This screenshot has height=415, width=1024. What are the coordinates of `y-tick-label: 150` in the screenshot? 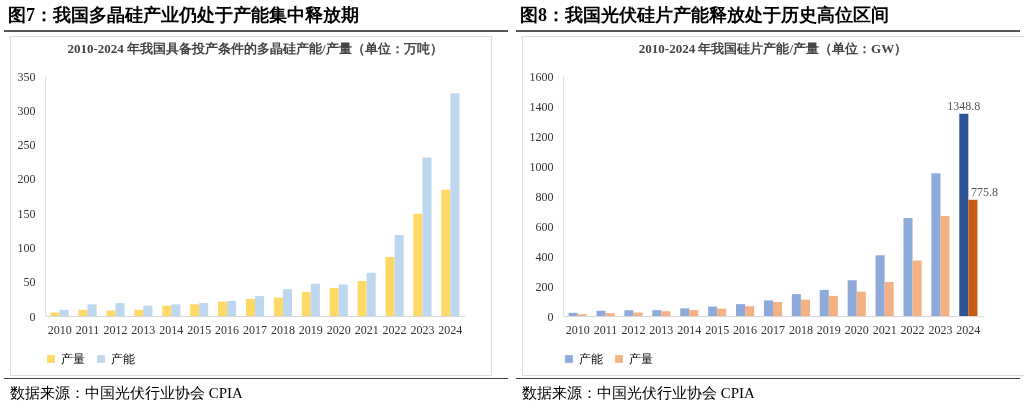 It's located at (26, 213).